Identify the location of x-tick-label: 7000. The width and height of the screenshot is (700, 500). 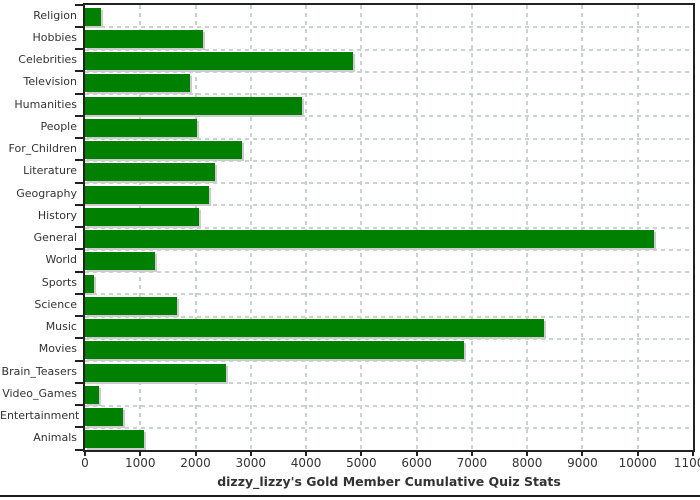
(472, 463).